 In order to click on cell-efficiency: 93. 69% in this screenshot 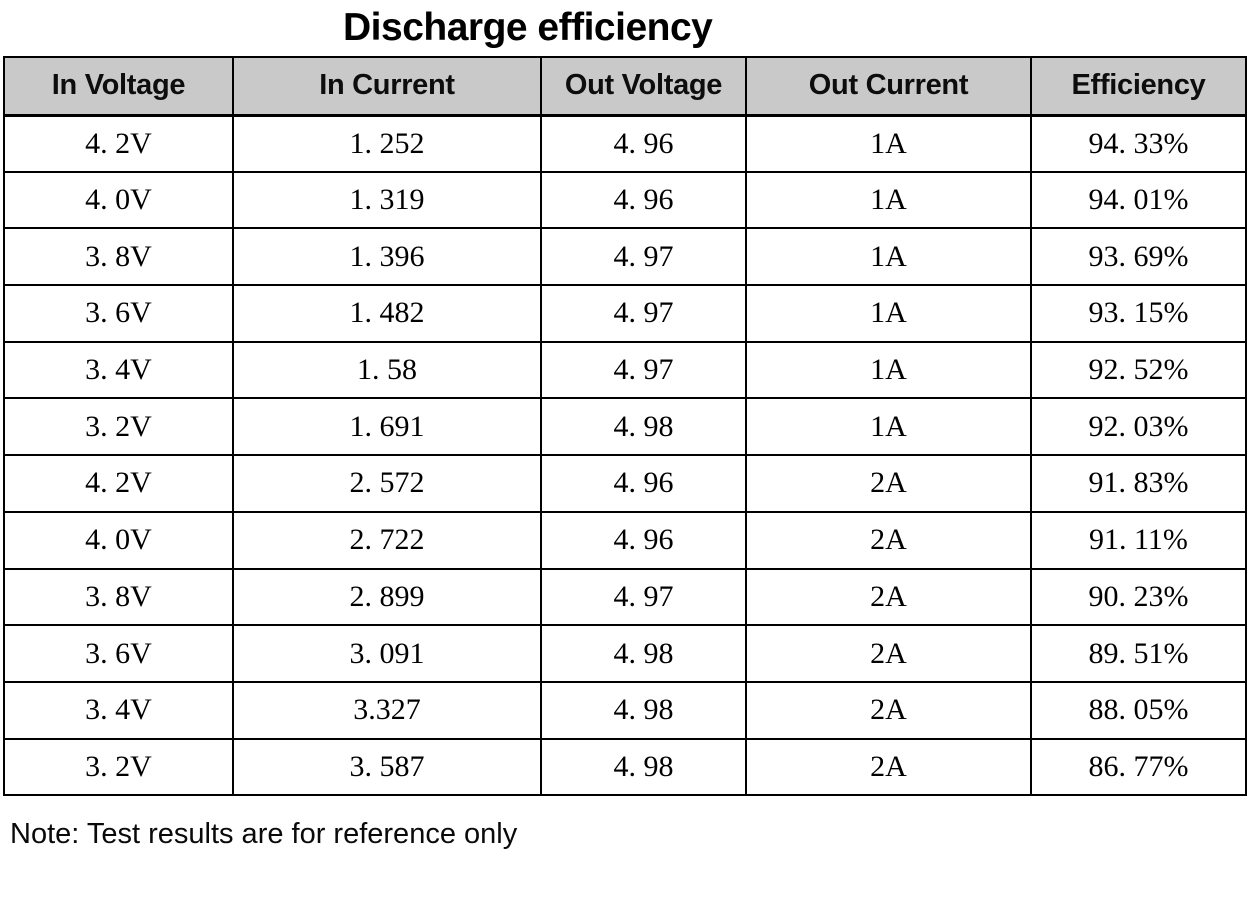, I will do `click(1138, 257)`.